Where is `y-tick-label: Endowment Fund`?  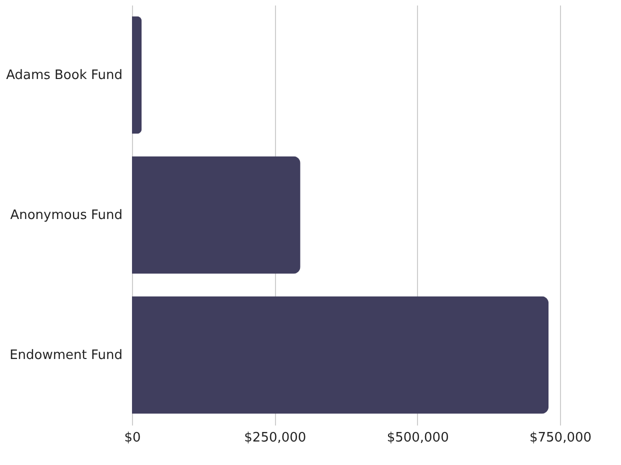
y-tick-label: Endowment Fund is located at coordinates (66, 355).